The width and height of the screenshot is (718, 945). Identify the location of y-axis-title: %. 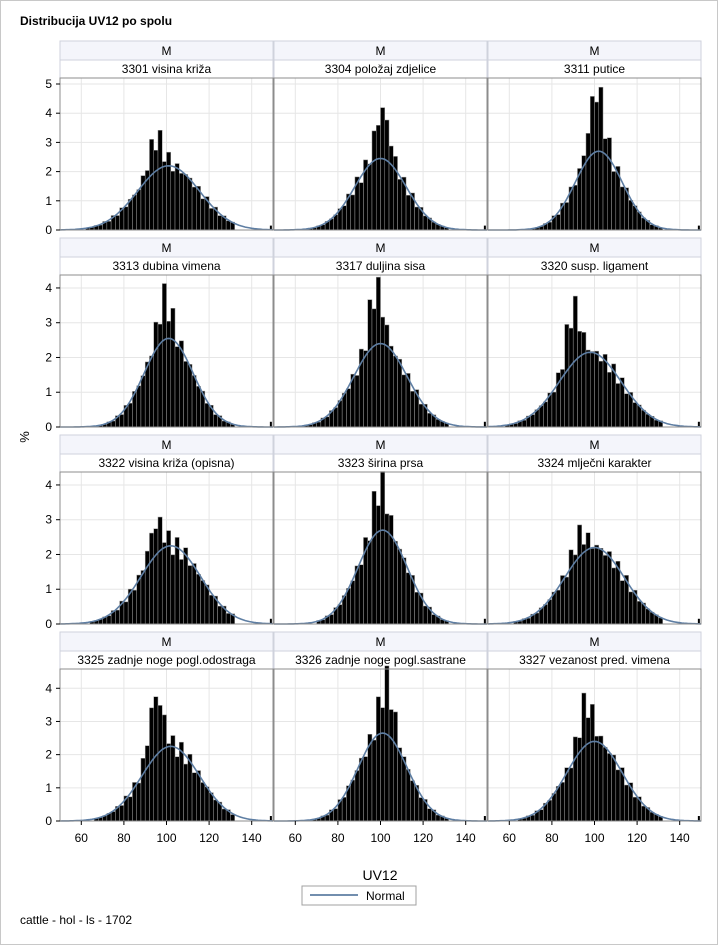
(24, 437).